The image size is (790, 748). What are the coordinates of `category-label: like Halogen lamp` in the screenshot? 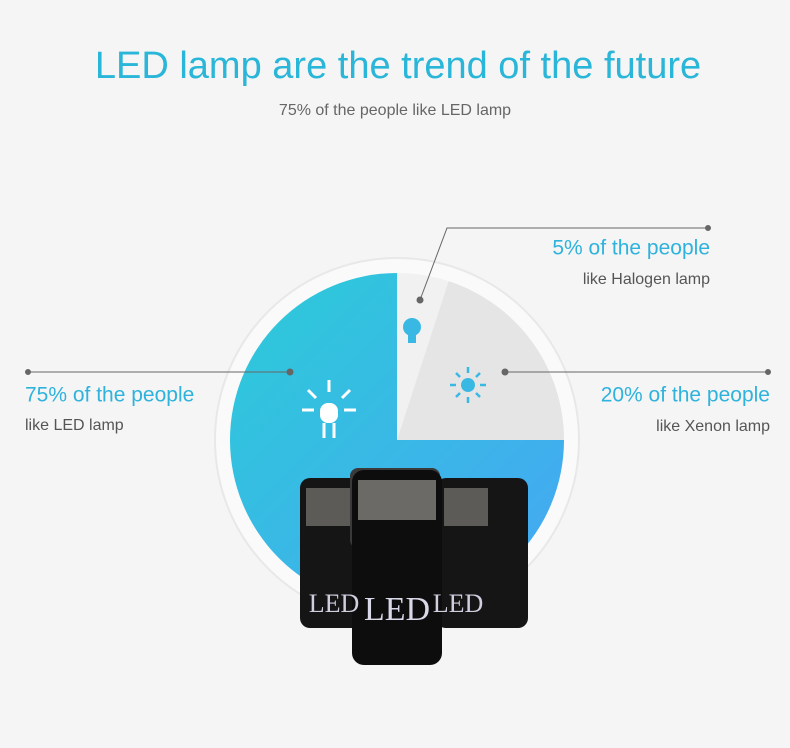 It's located at (646, 279).